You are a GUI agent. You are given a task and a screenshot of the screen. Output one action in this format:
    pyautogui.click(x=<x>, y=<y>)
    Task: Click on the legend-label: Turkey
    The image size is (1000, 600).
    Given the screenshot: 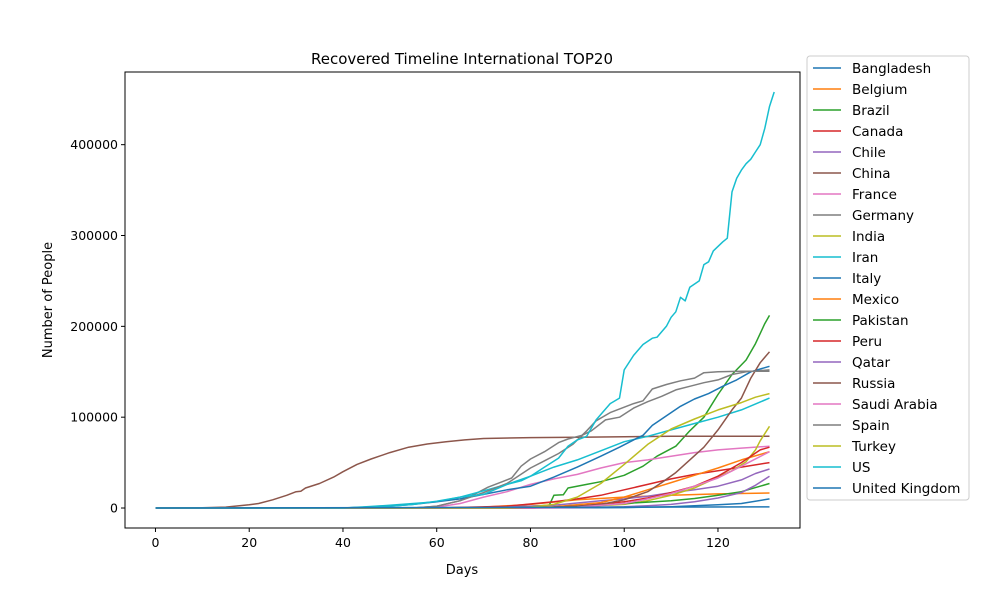 What is the action you would take?
    pyautogui.click(x=873, y=447)
    